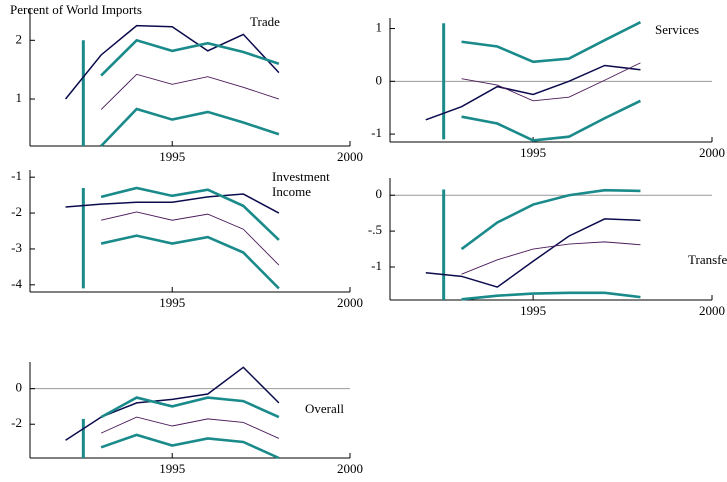 The width and height of the screenshot is (727, 482). What do you see at coordinates (16, 247) in the screenshot?
I see `y-tick-label: -3` at bounding box center [16, 247].